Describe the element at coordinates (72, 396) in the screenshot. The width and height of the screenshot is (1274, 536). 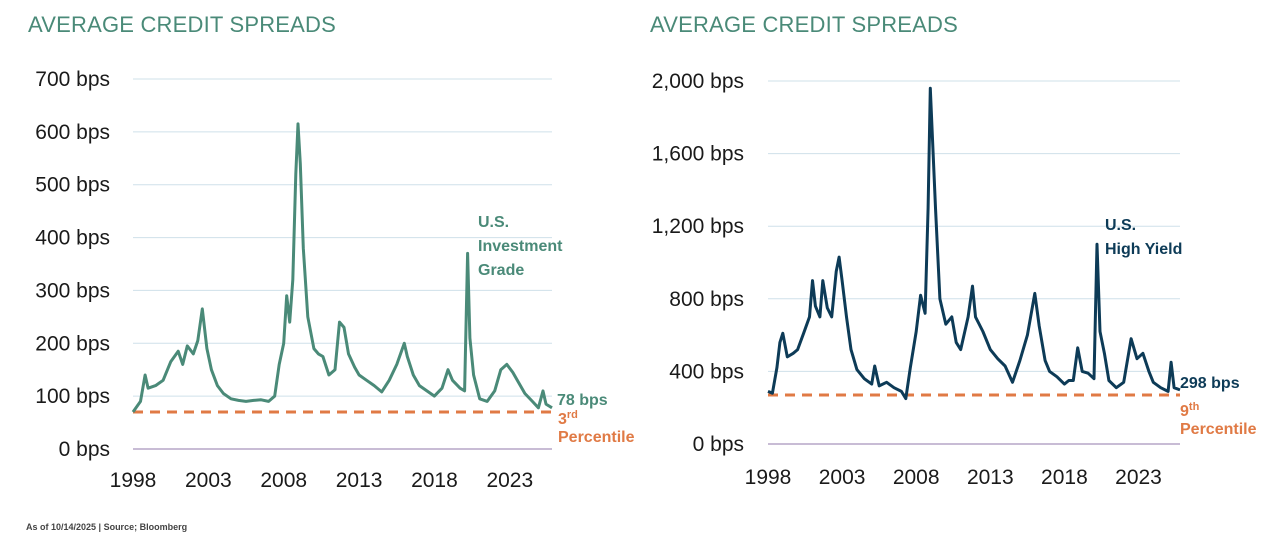
I see `y-tick-label: 100 bps` at that location.